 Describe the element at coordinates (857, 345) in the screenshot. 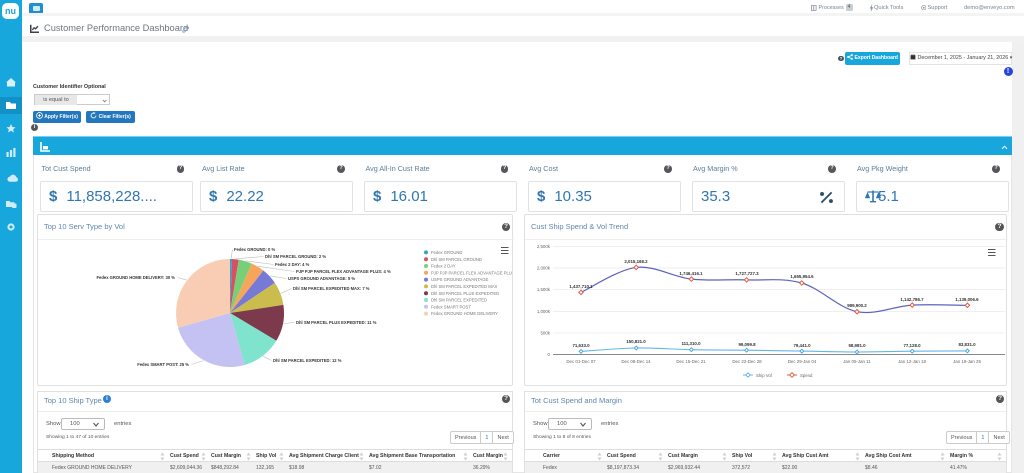

I see `svg-text: 58,981.0` at that location.